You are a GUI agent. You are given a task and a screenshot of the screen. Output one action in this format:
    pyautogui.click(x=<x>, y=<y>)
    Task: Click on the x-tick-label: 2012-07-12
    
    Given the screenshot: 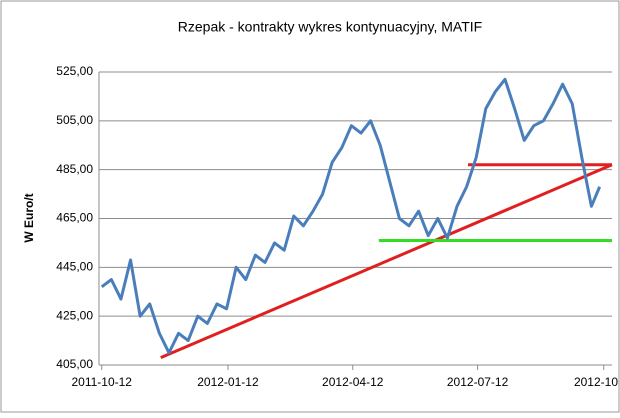 What is the action you would take?
    pyautogui.click(x=478, y=382)
    